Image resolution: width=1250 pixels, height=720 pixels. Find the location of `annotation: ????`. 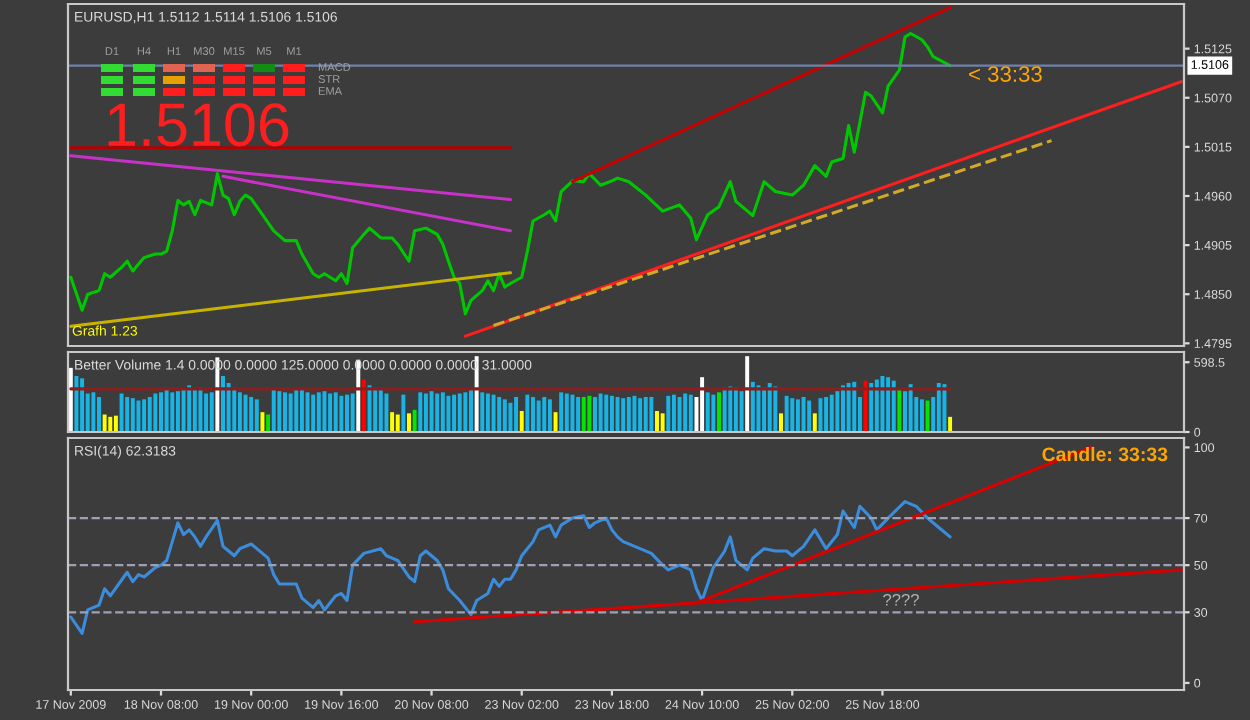

annotation: ???? is located at coordinates (901, 599).